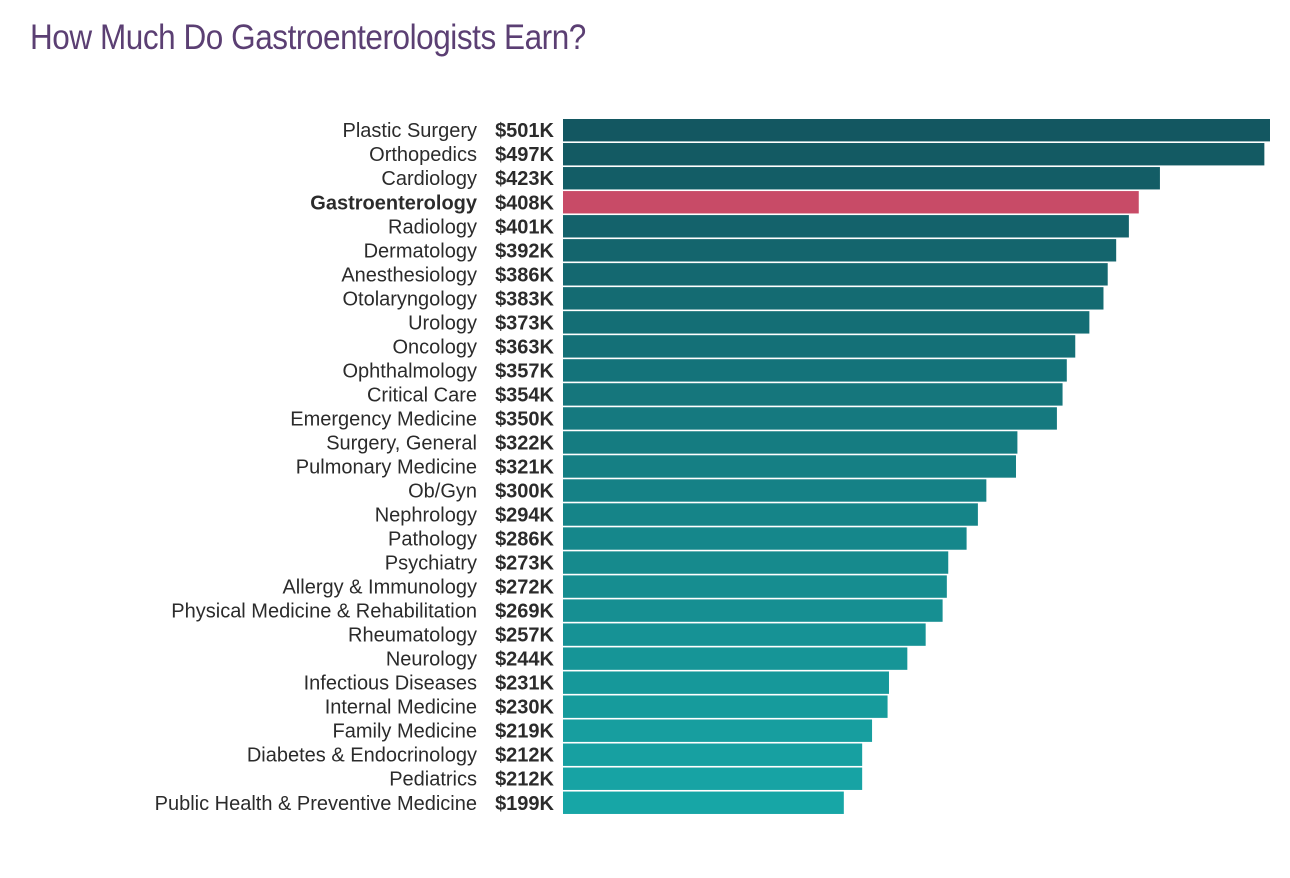  I want to click on chart-title: How Much Do Gastroenterologists Earn?, so click(308, 37).